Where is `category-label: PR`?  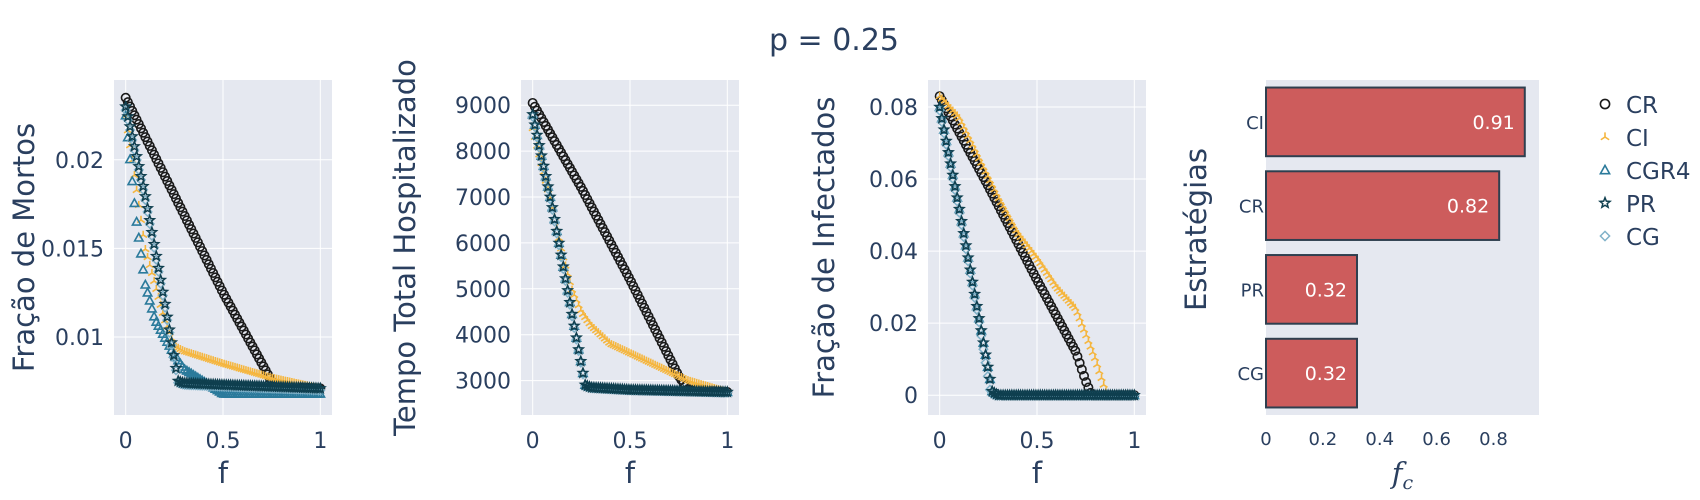
category-label: PR is located at coordinates (1252, 290).